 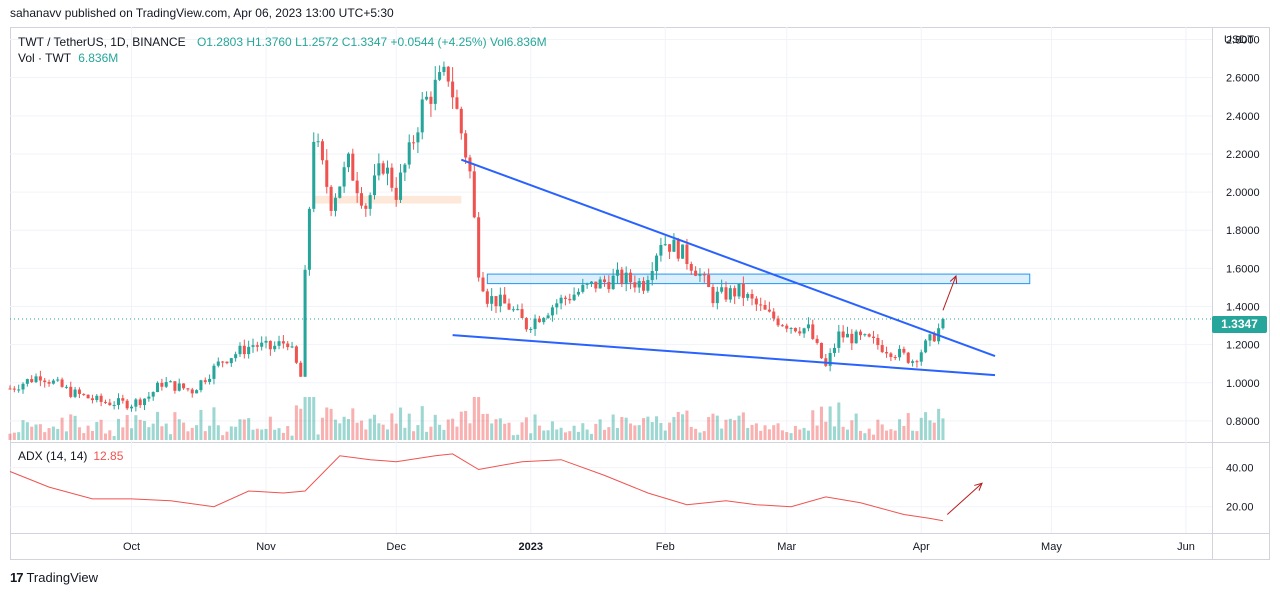 I want to click on price-tick-label: 1.6000, so click(x=1243, y=269).